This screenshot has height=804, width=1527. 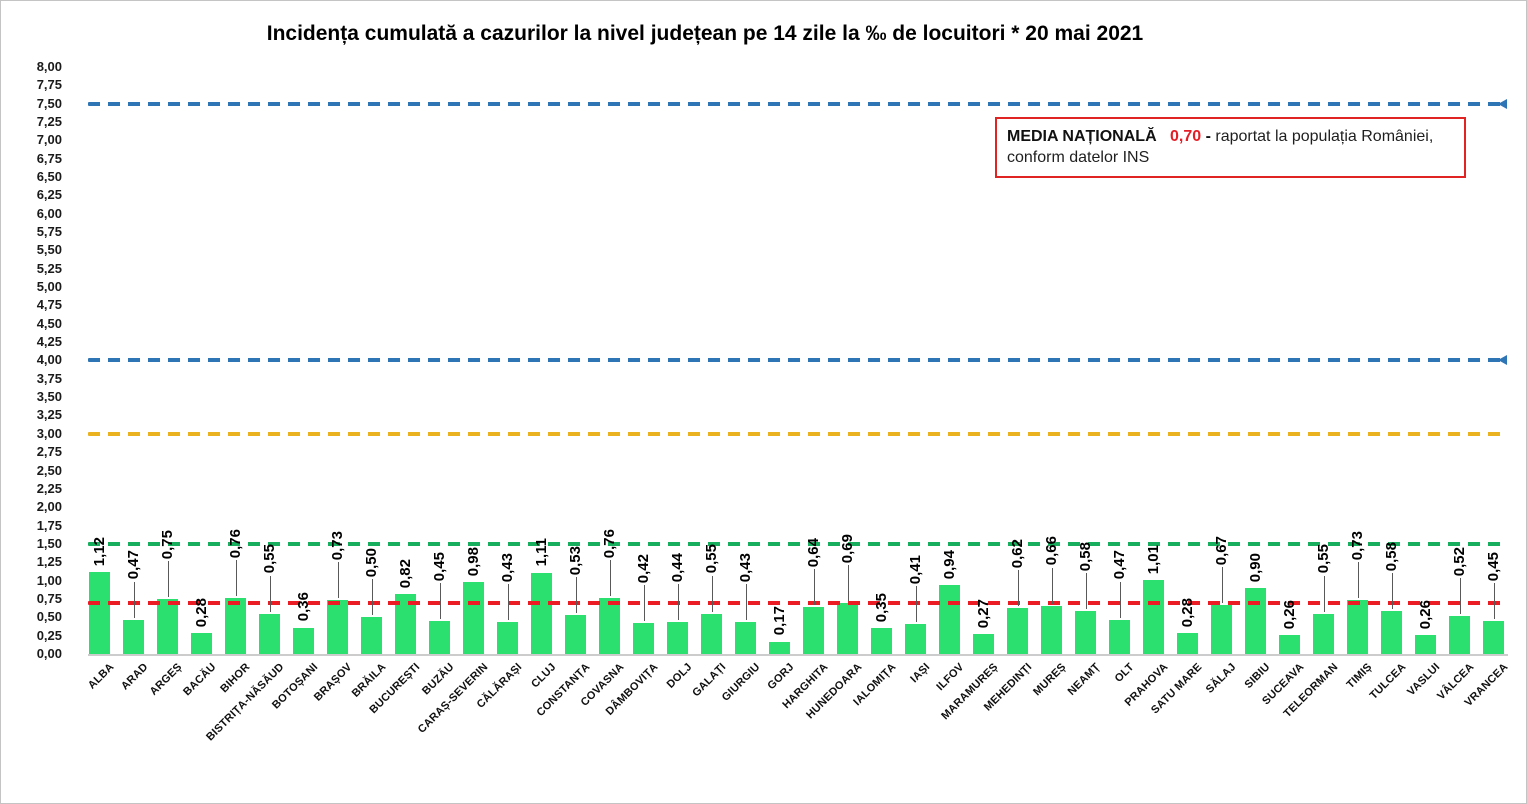 I want to click on bar-bucure-ti, so click(x=405, y=623).